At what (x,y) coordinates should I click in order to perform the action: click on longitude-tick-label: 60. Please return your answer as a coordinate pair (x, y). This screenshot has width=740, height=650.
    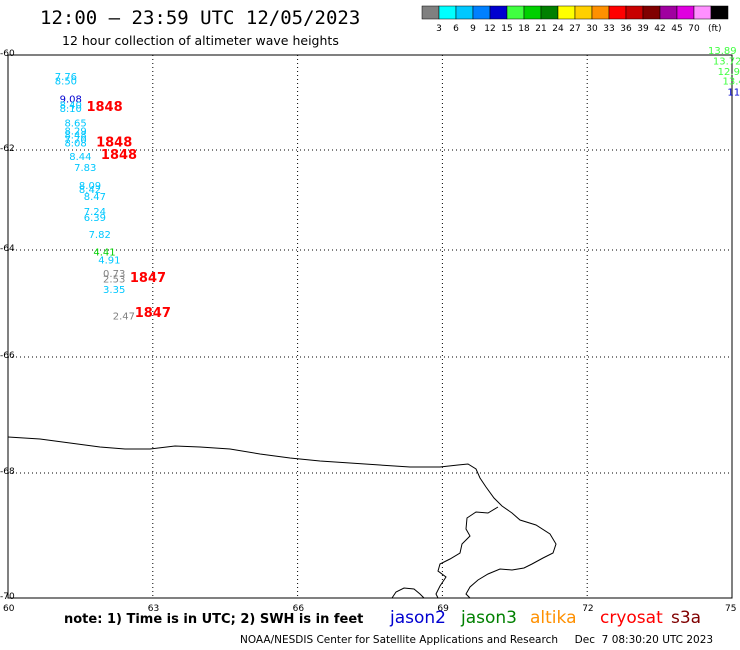
    Looking at the image, I should click on (9, 609).